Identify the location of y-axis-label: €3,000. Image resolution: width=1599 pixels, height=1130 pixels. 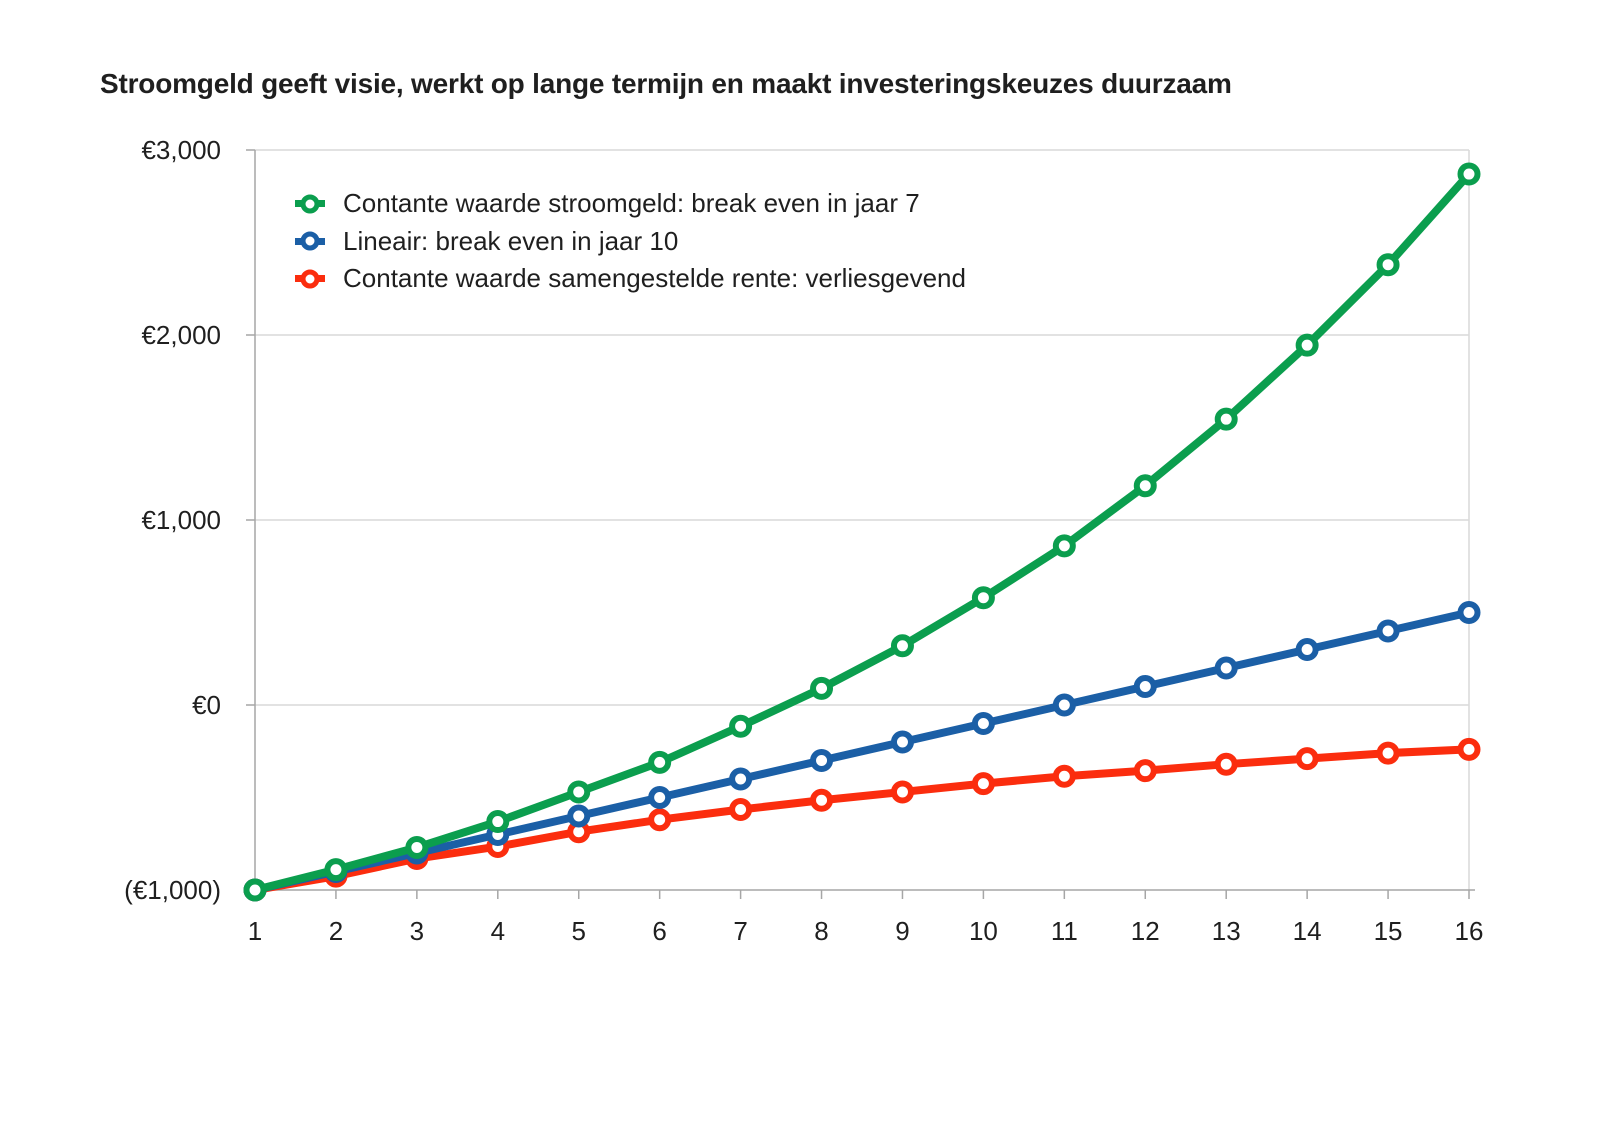
(181, 150).